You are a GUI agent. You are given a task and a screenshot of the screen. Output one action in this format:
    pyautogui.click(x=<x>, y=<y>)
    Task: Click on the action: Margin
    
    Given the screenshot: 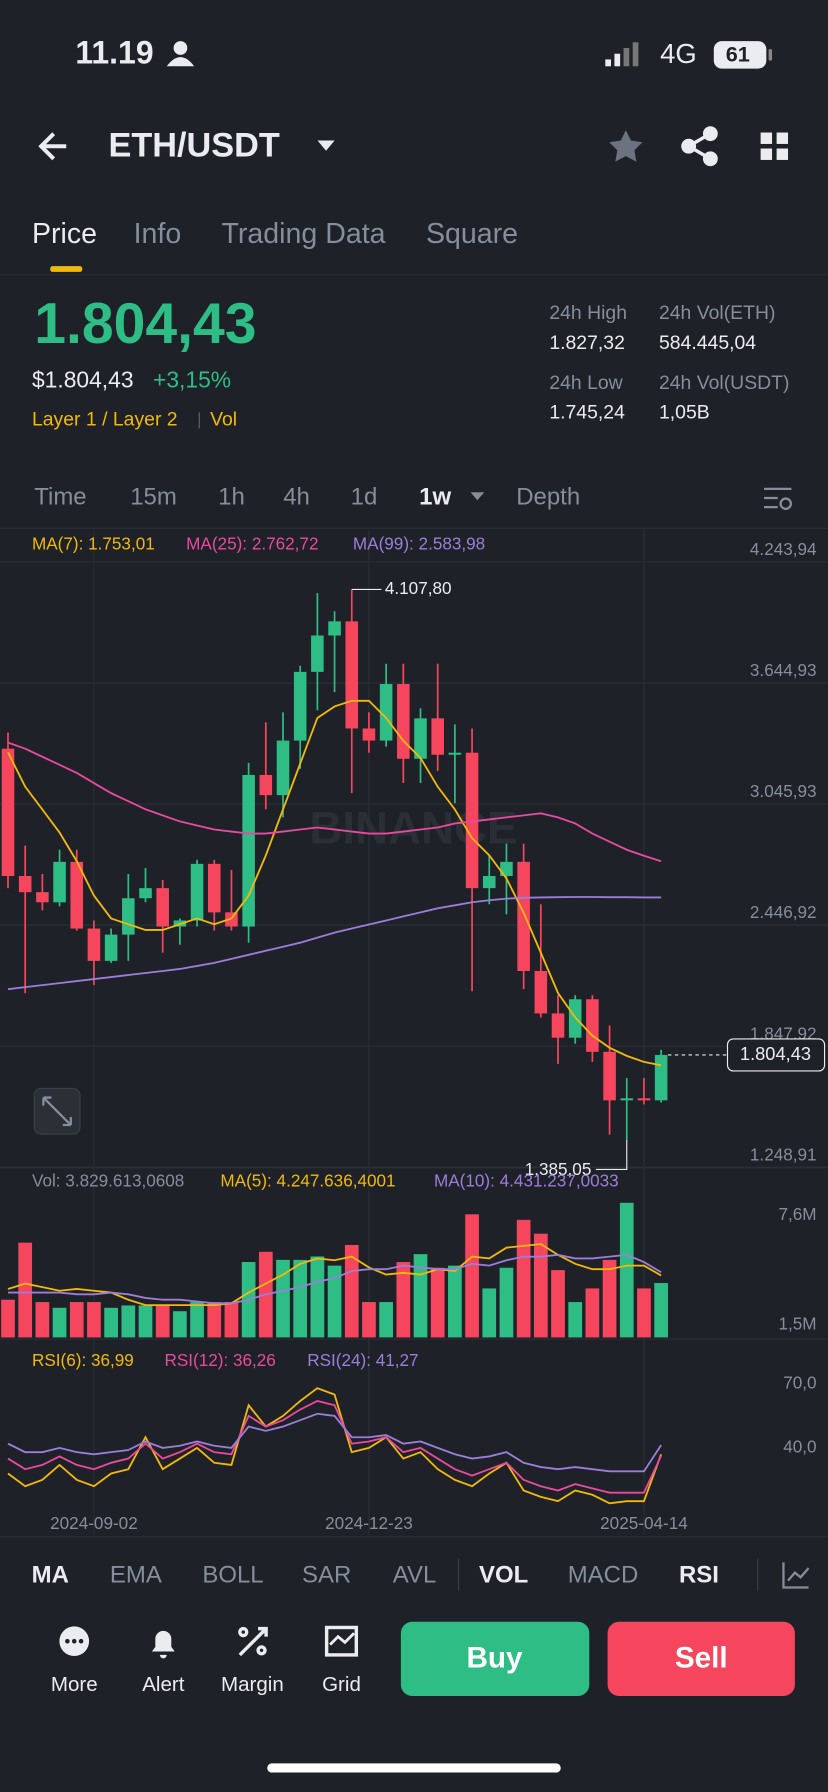 What is the action you would take?
    pyautogui.click(x=252, y=1684)
    